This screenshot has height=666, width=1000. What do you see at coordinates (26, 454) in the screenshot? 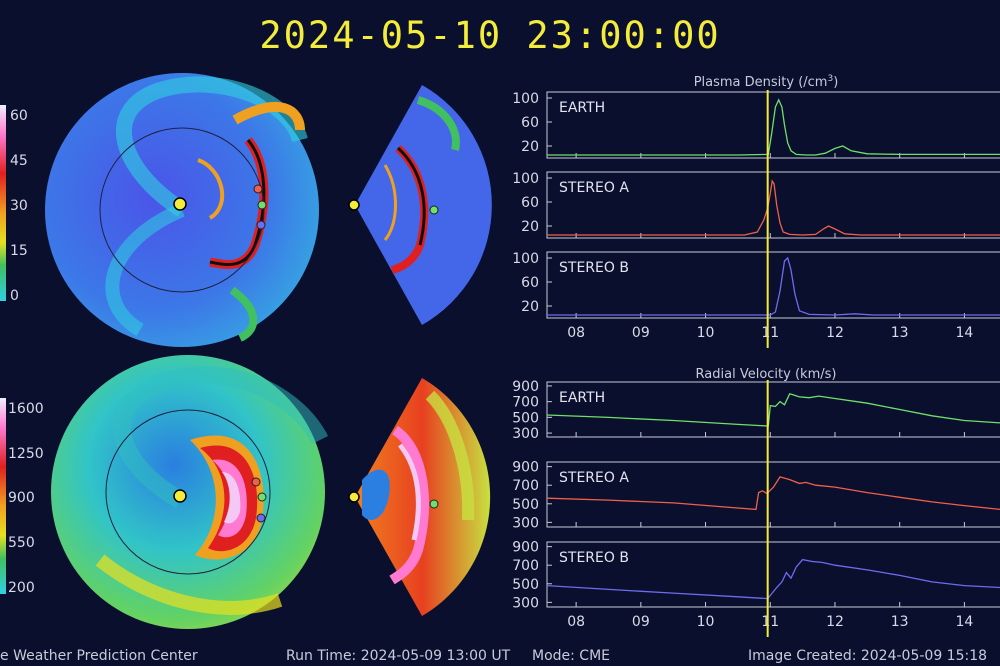
I see `velocity-colorbar-tick: 1250` at bounding box center [26, 454].